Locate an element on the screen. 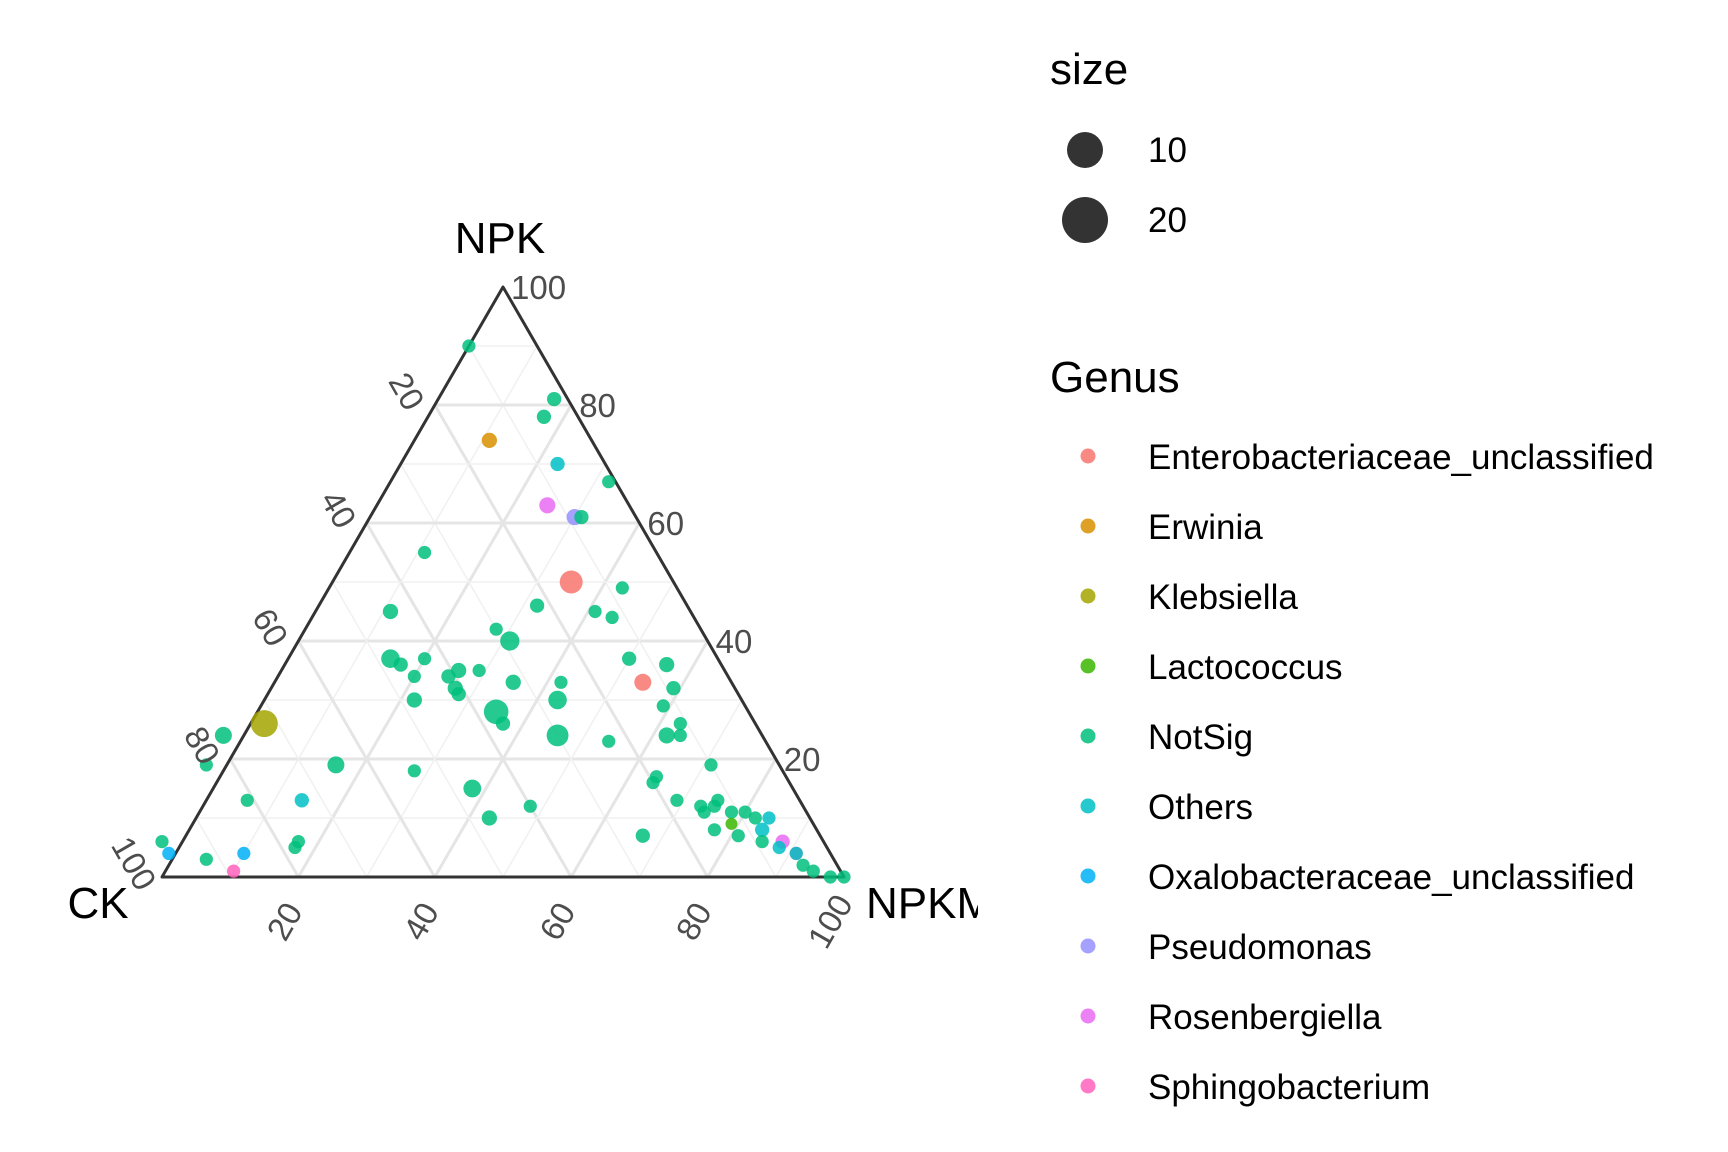  legend-genus-label: Pseudomonas is located at coordinates (1260, 947).